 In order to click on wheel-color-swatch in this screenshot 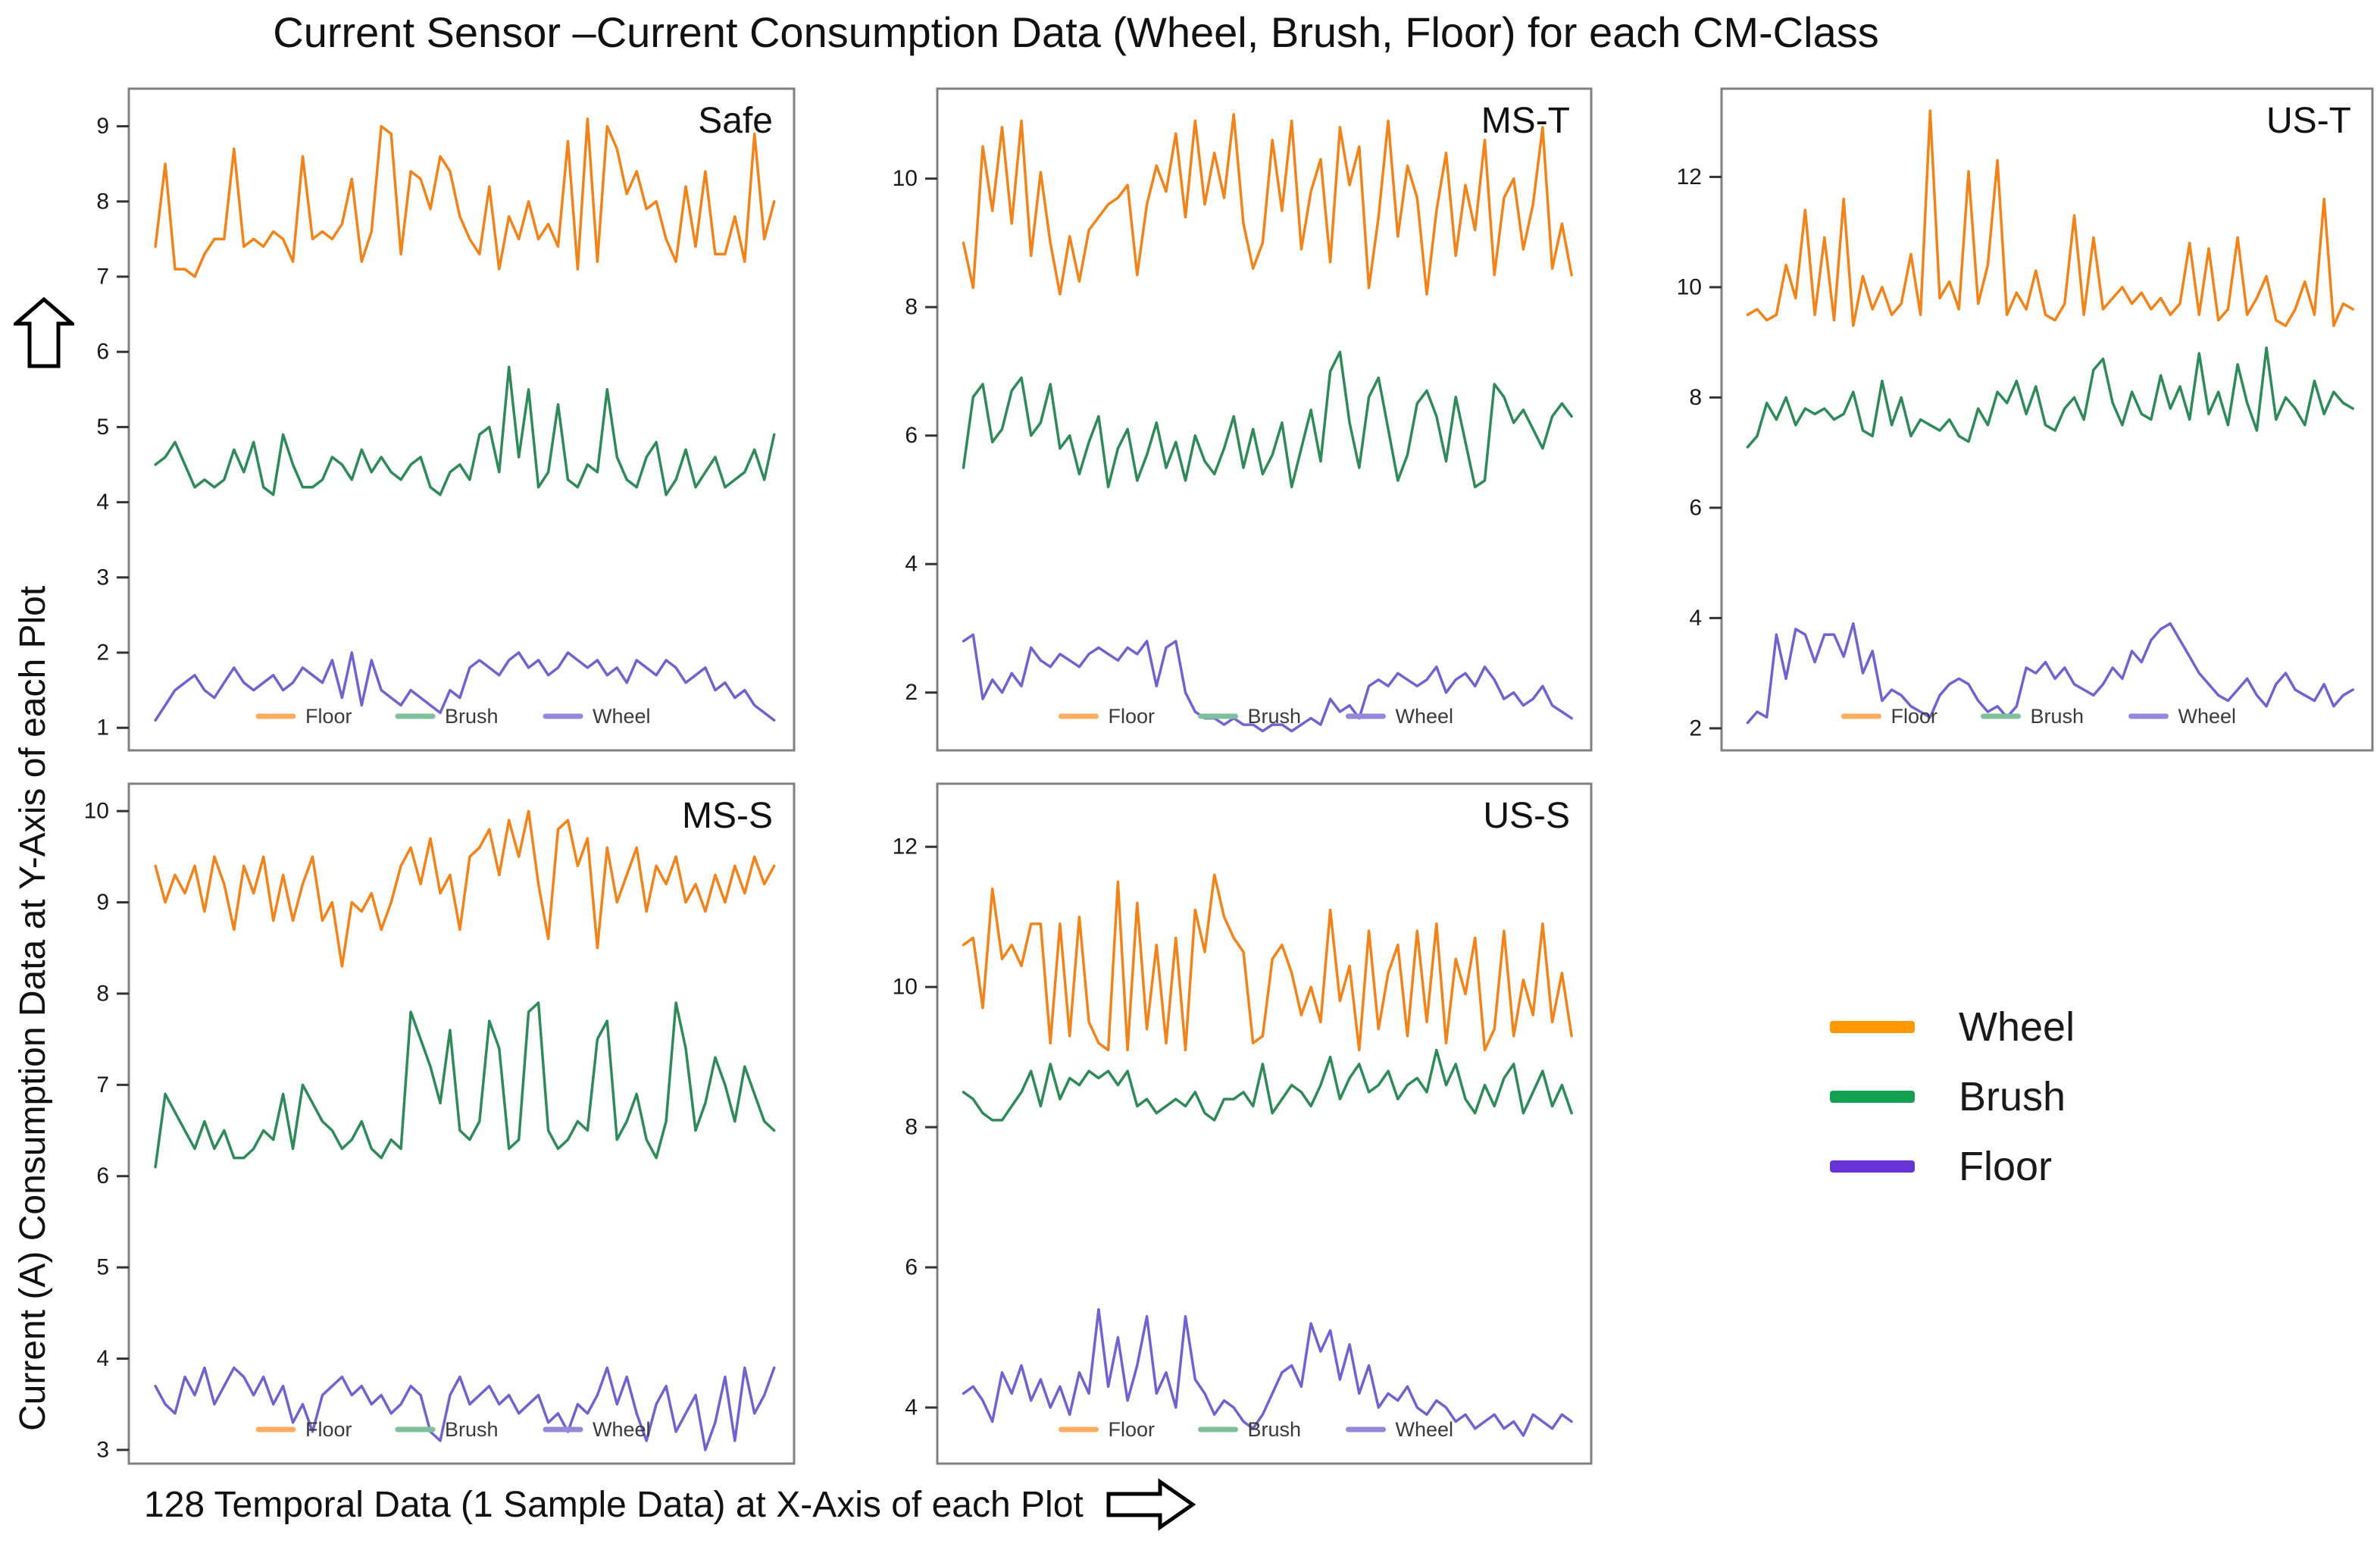, I will do `click(1873, 1027)`.